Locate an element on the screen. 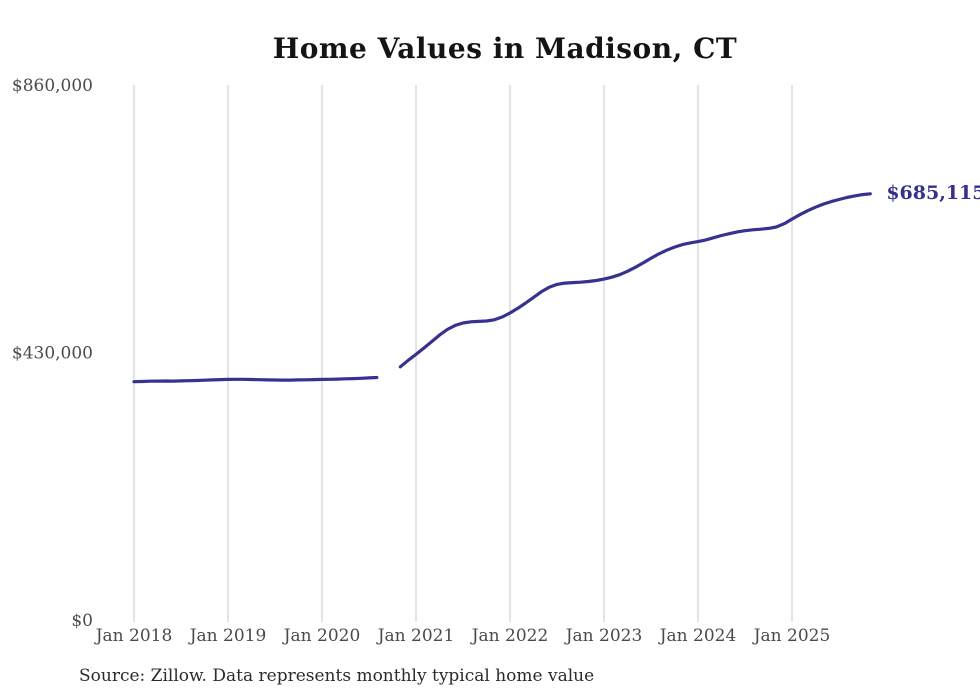  y-axis-tick-label: $0 is located at coordinates (82, 621).